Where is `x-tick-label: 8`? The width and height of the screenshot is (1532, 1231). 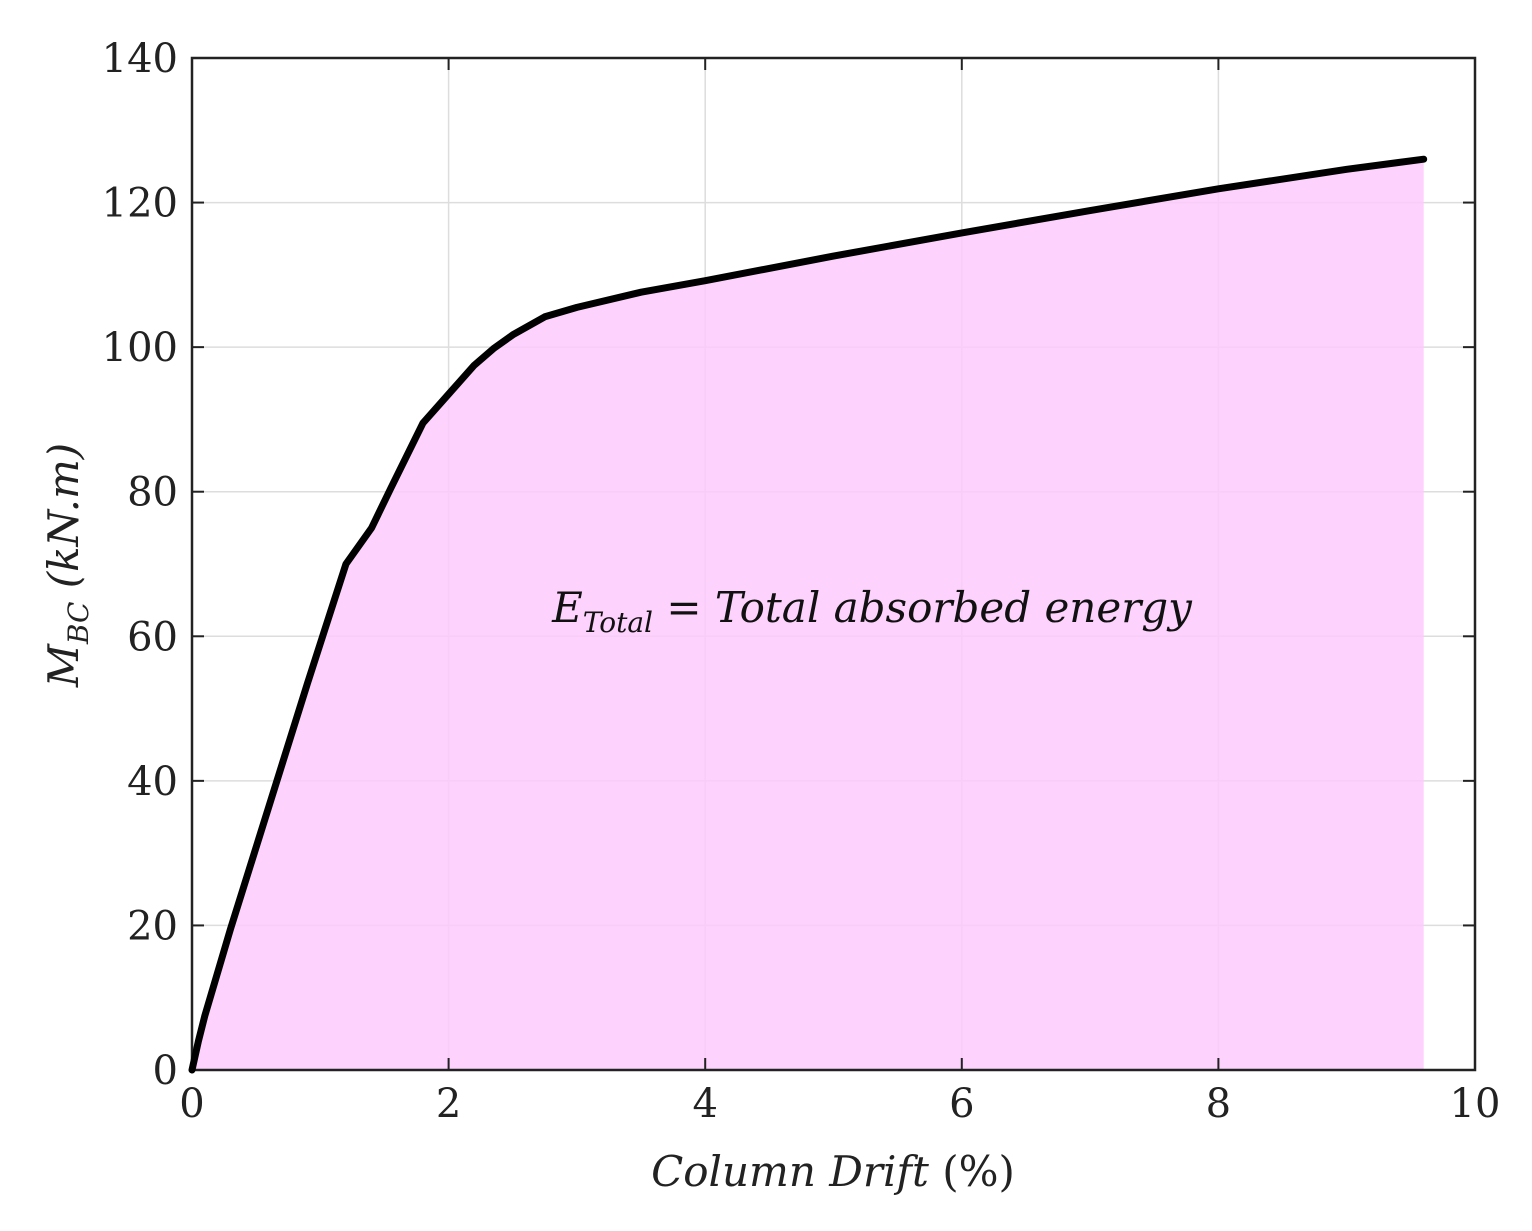
x-tick-label: 8 is located at coordinates (1218, 1104).